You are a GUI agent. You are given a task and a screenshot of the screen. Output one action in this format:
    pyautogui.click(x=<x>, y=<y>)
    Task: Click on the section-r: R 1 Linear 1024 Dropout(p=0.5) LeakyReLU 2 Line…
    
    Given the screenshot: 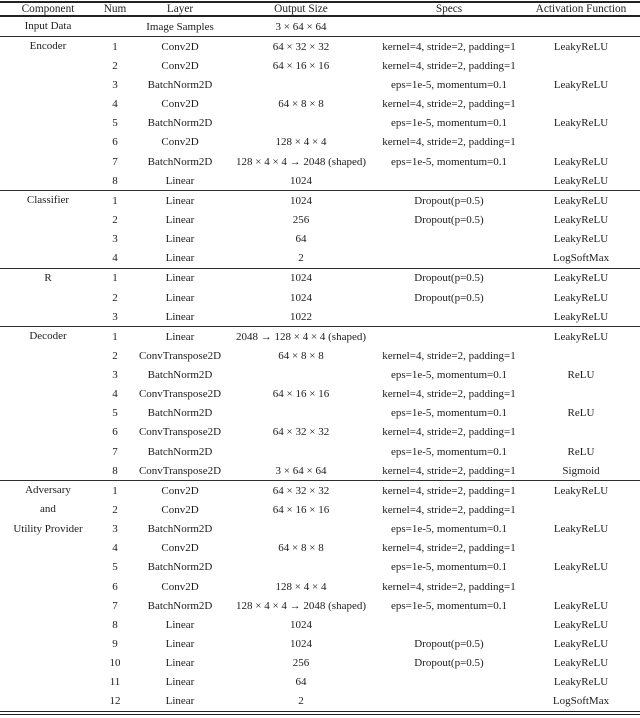 What is the action you would take?
    pyautogui.click(x=320, y=297)
    